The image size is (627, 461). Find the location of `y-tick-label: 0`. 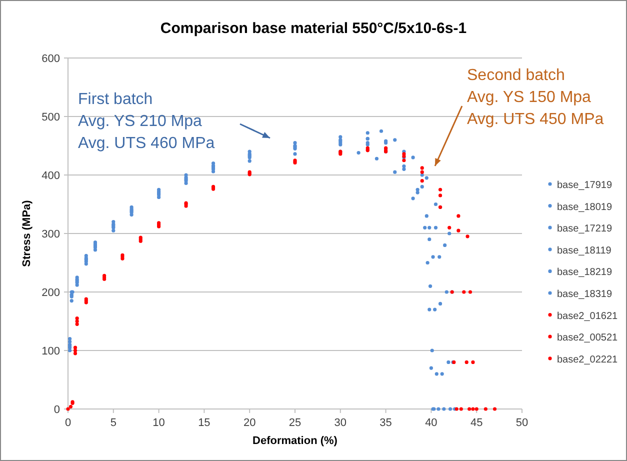

y-tick-label: 0 is located at coordinates (57, 410).